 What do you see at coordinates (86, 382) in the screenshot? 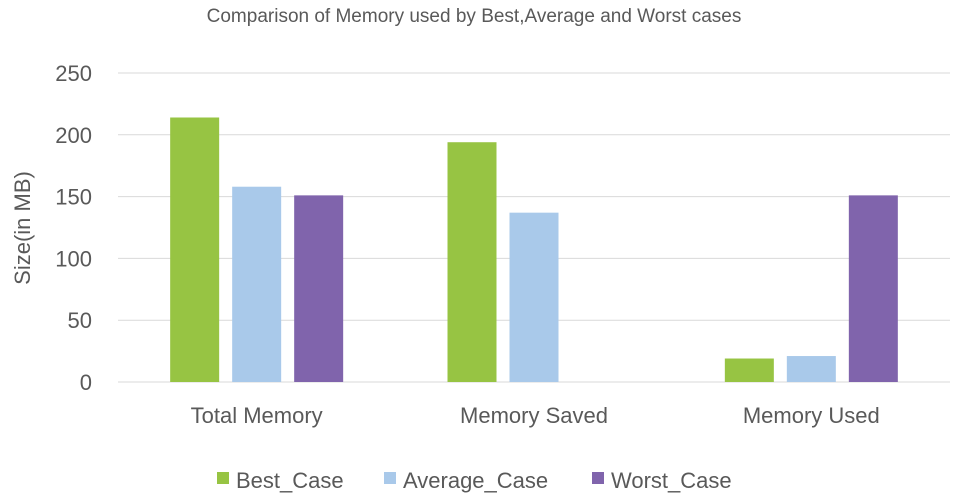
I see `y-tick-label: 0` at bounding box center [86, 382].